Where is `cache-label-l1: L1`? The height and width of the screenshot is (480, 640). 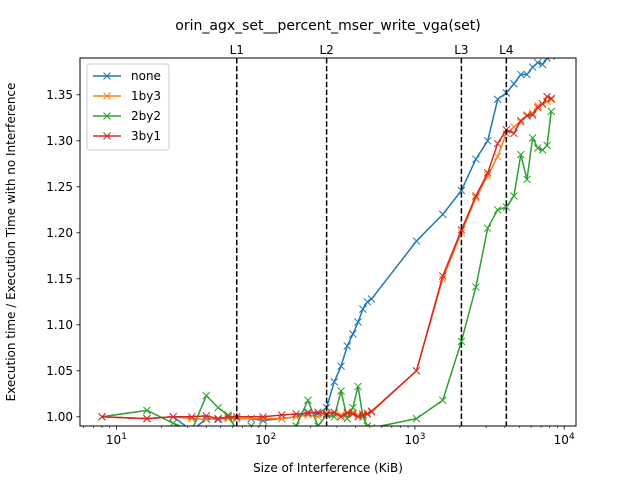
cache-label-l1: L1 is located at coordinates (237, 50).